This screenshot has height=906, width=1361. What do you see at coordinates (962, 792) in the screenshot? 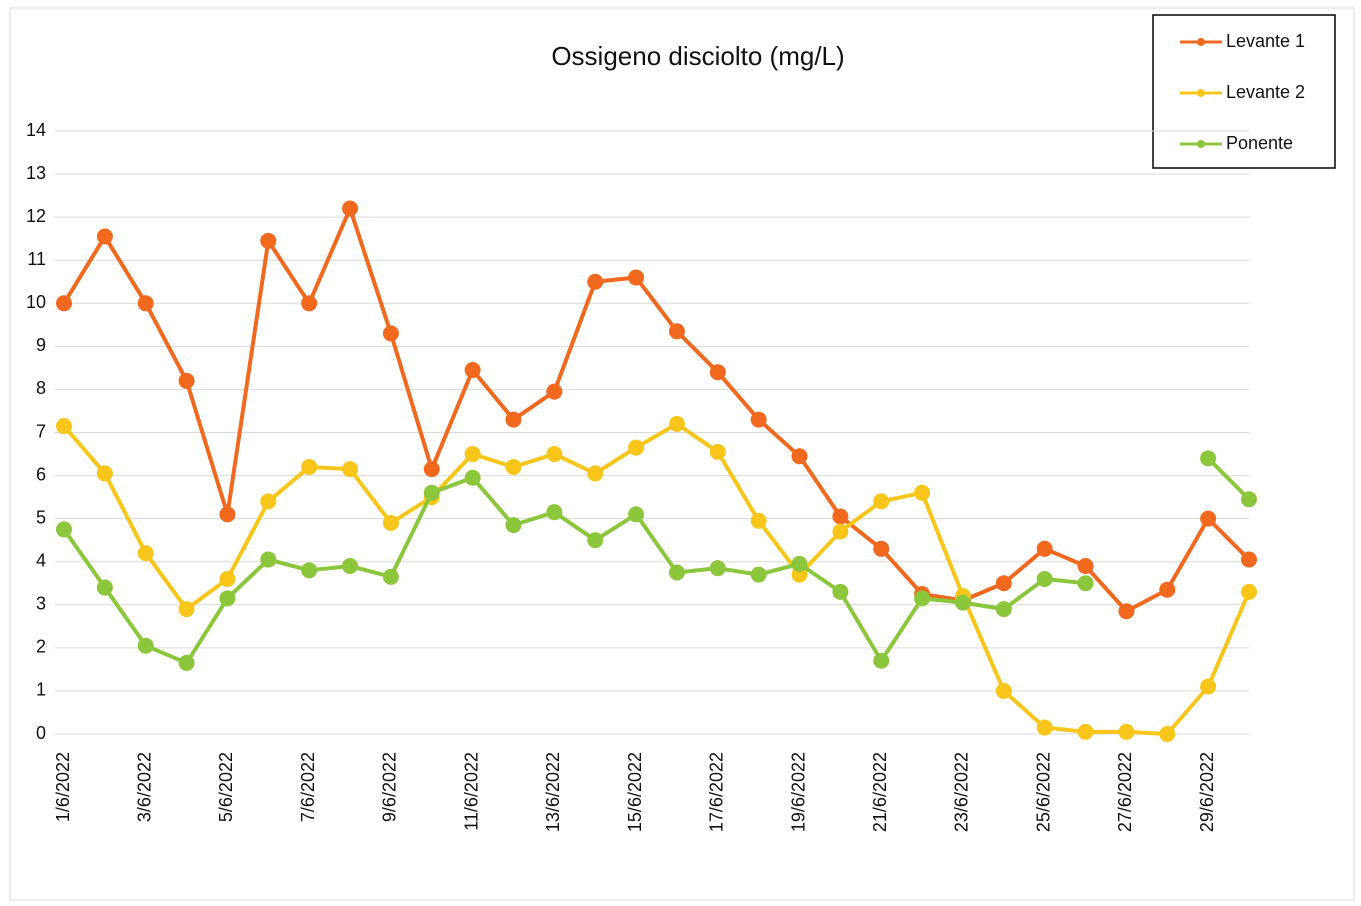
I see `x-tick-label: 23/6/2022` at bounding box center [962, 792].